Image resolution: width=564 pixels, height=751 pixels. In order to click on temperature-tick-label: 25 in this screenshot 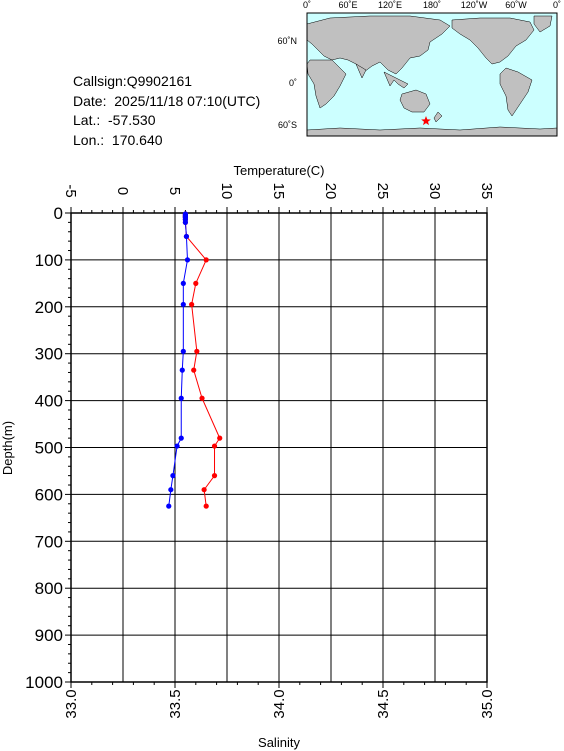, I will do `click(382, 191)`.